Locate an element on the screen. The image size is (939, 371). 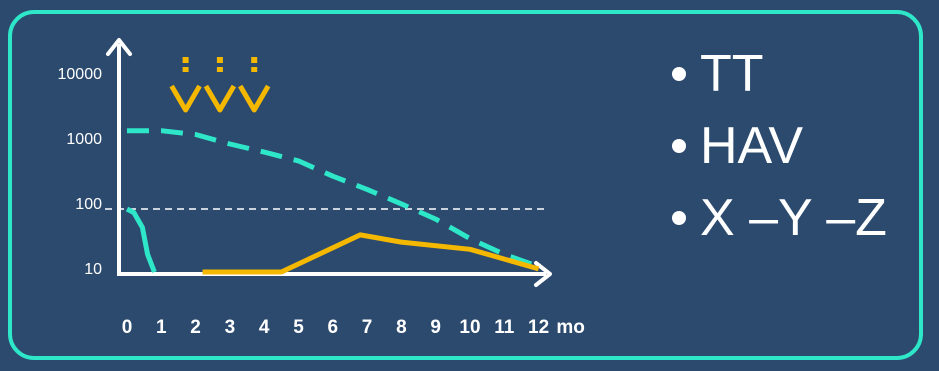
bullet-item-hav: HAV is located at coordinates (779, 146).